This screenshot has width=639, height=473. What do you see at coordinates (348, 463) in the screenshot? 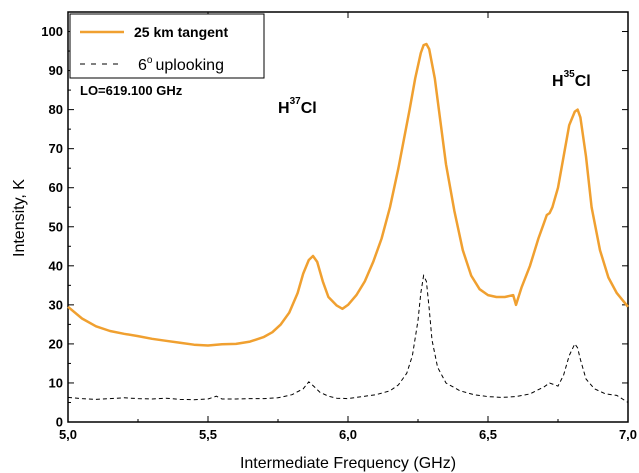
I see `x-axis-title: Intermediate Frequency (GHz)` at bounding box center [348, 463].